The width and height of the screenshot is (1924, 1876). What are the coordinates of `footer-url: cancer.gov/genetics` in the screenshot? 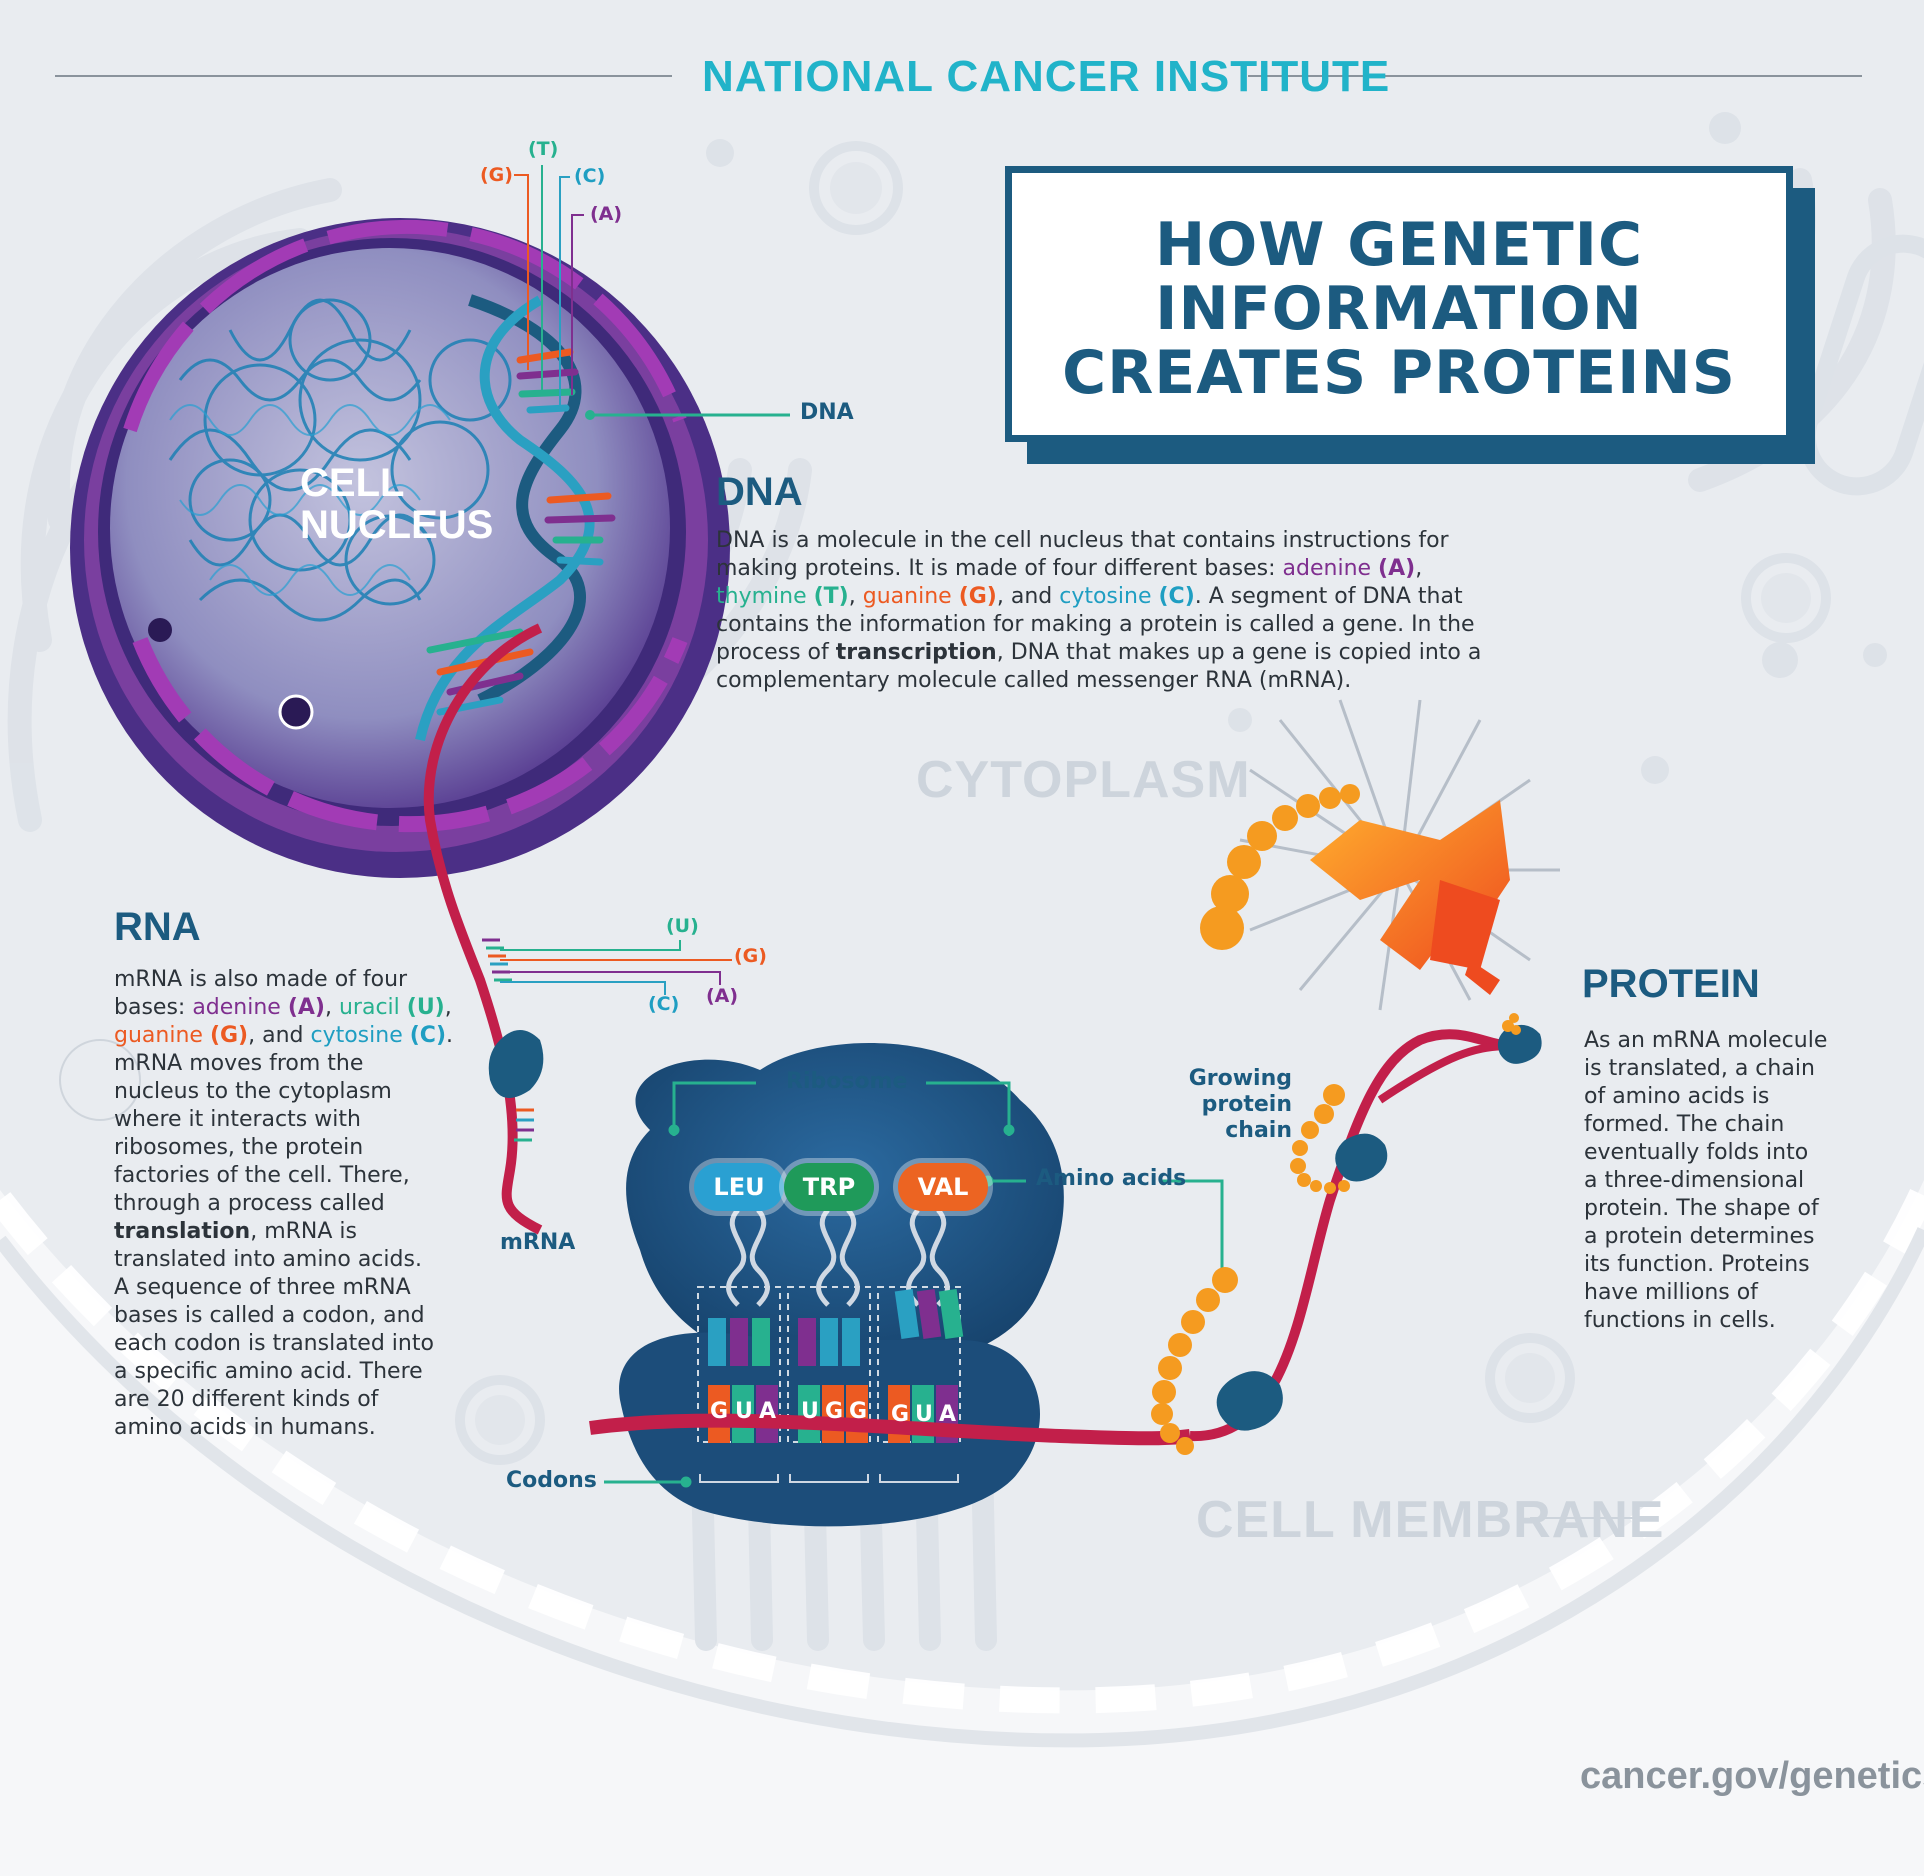 It's located at (1752, 1776).